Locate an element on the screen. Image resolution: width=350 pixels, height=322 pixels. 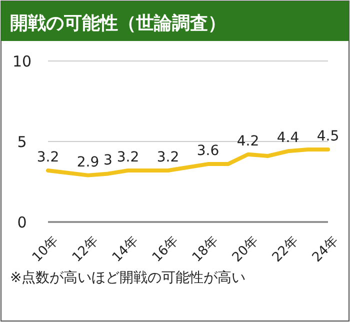
x-tick-label: 14年 is located at coordinates (126, 250).